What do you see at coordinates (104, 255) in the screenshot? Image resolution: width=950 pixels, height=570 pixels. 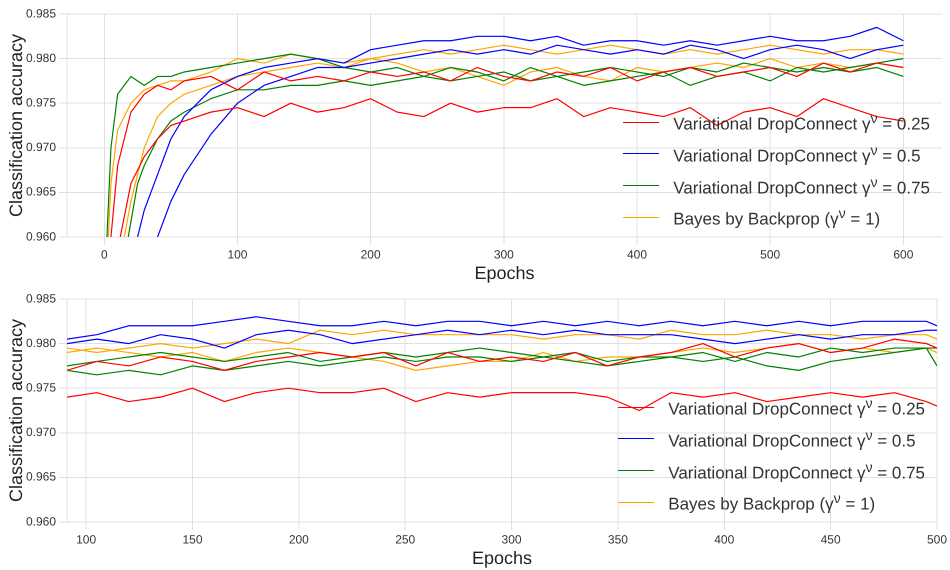 I see `x-tick-label: 0` at bounding box center [104, 255].